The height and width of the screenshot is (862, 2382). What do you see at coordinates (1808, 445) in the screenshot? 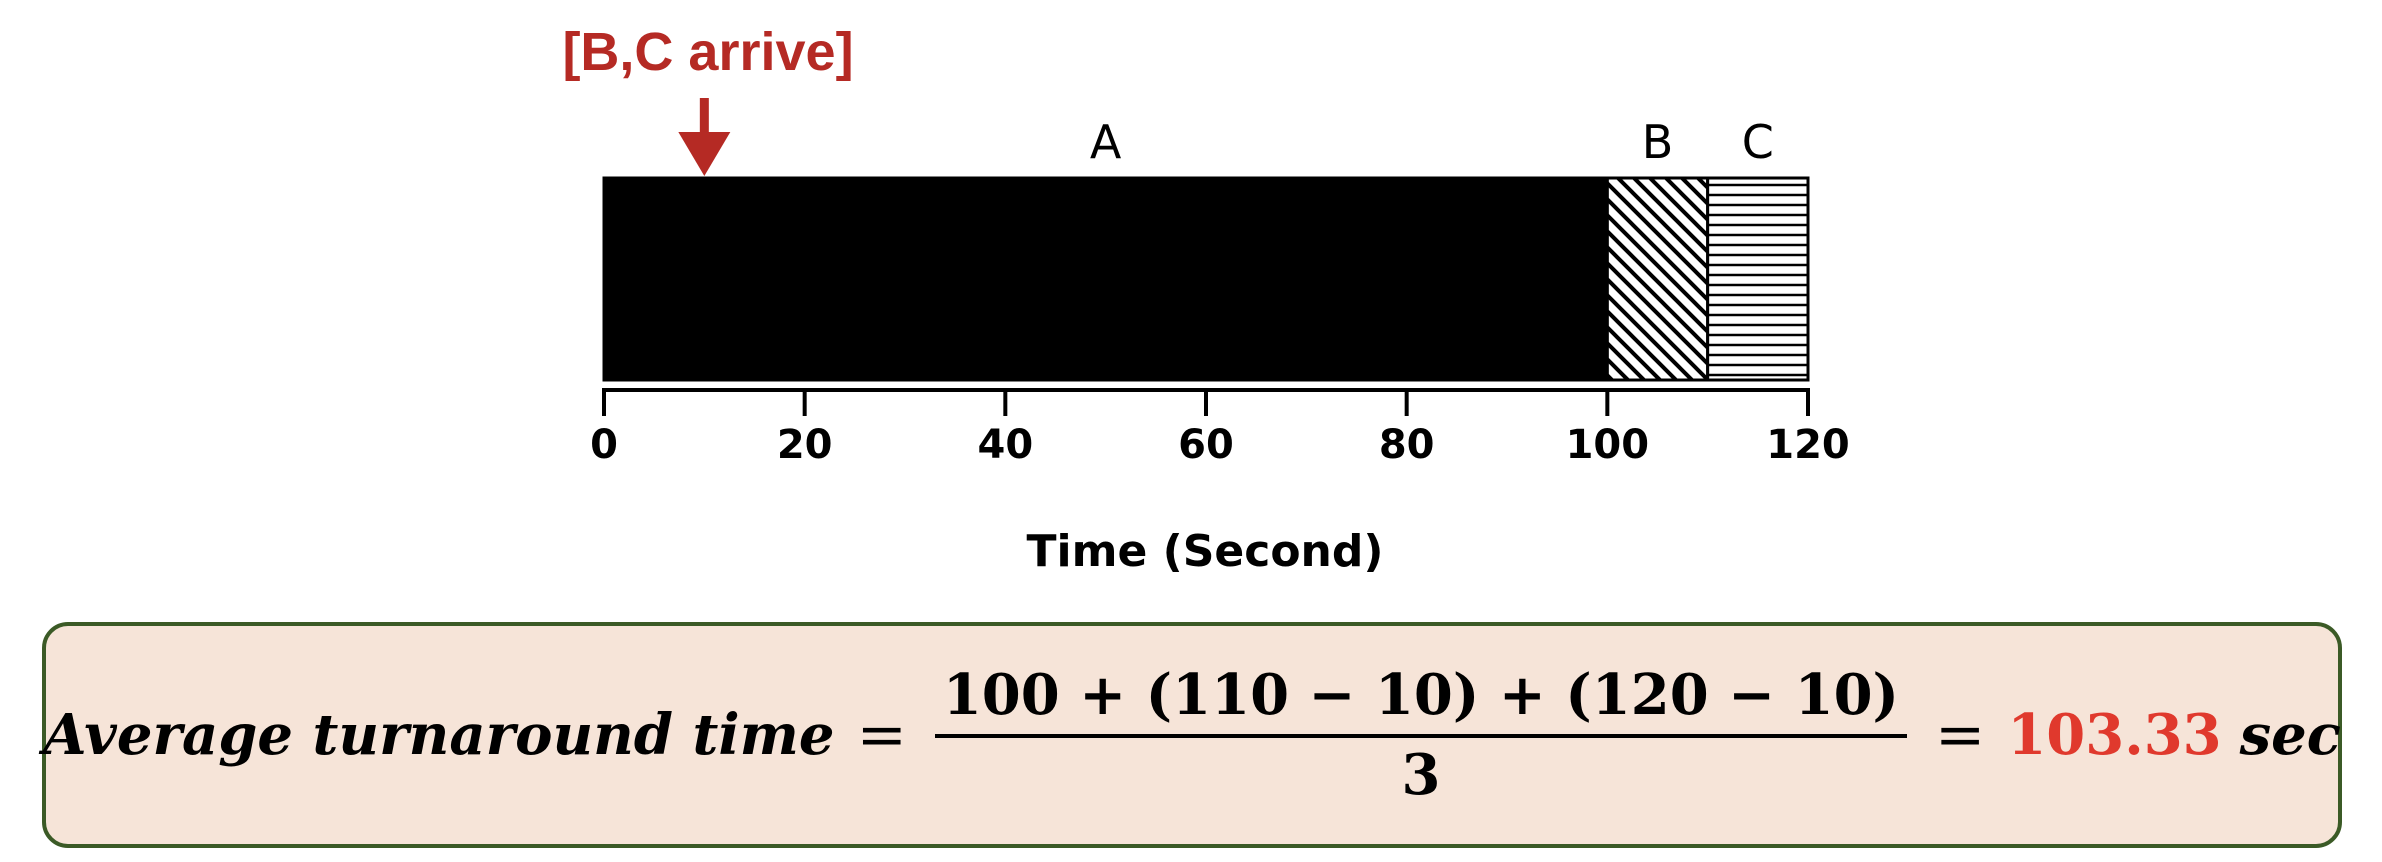
I see `axis-tick-label: 120` at bounding box center [1808, 445].